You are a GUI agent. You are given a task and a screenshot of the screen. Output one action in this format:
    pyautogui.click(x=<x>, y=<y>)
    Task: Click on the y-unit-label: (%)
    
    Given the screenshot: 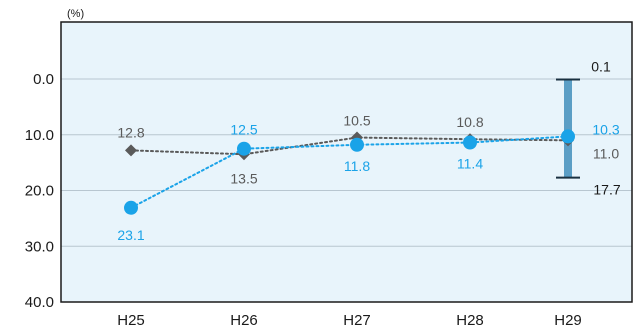 What is the action you would take?
    pyautogui.click(x=75, y=14)
    